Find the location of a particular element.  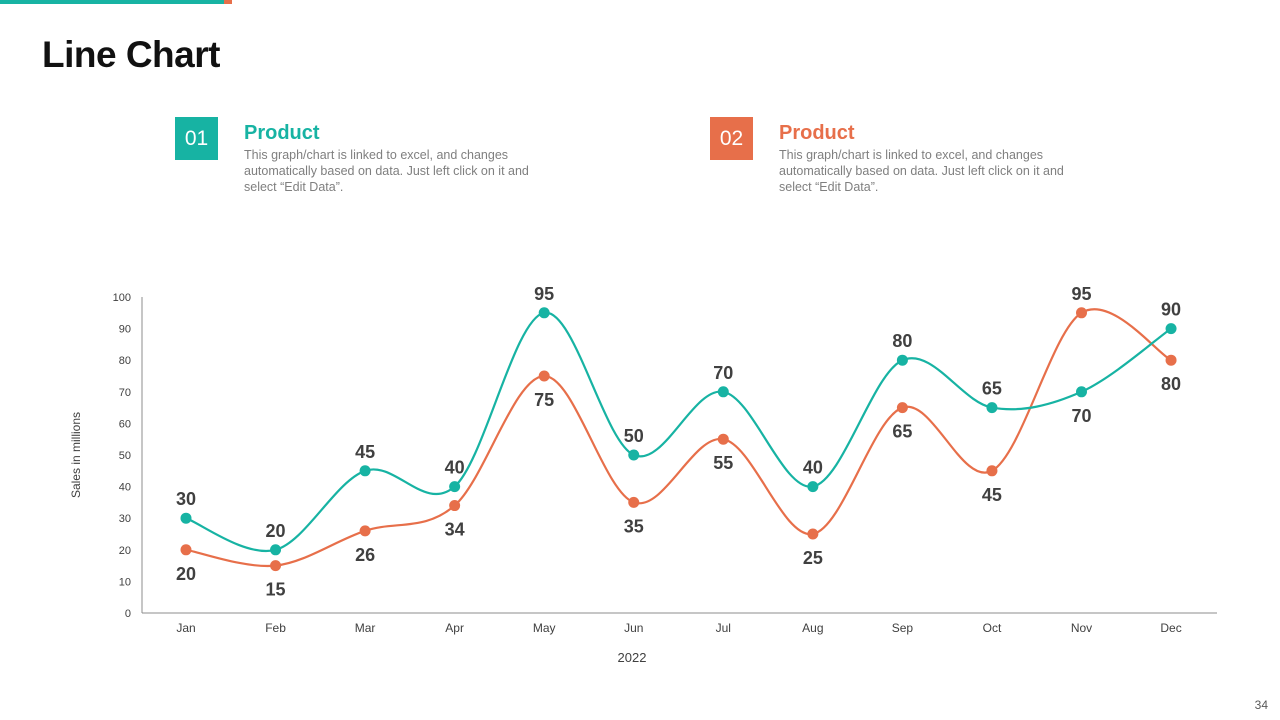

series-2-data-label: 45 is located at coordinates (992, 495).